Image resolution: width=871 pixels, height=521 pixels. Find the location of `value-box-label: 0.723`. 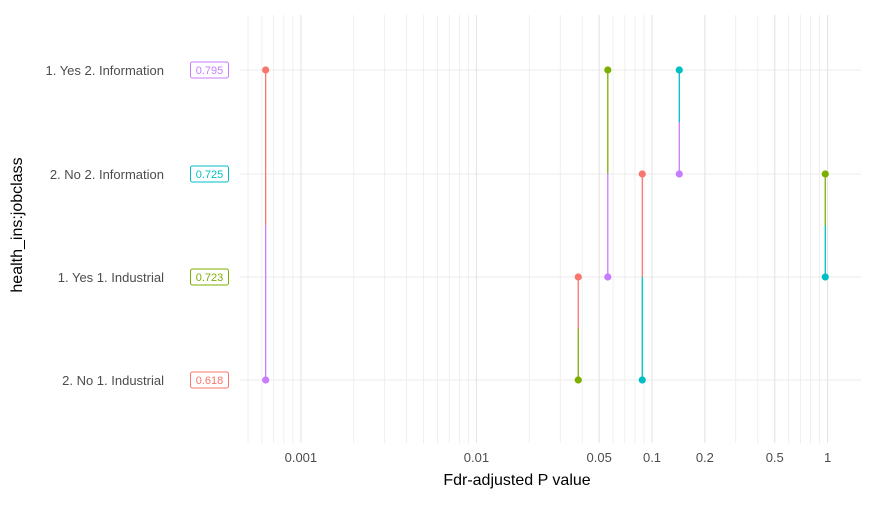

value-box-label: 0.723 is located at coordinates (210, 278).